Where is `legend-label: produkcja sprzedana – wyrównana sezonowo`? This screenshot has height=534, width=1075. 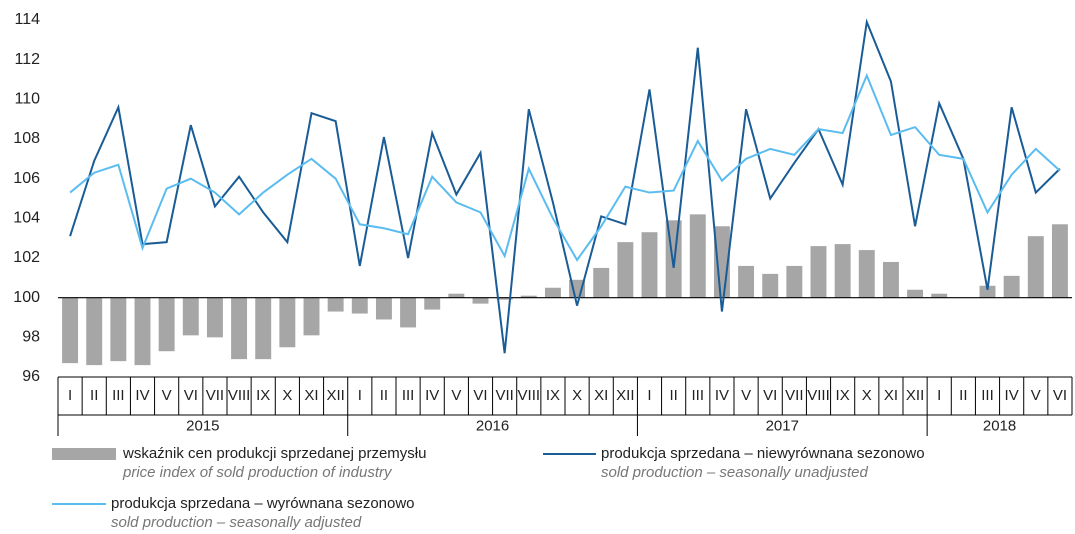 legend-label: produkcja sprzedana – wyrównana sezonowo is located at coordinates (263, 503).